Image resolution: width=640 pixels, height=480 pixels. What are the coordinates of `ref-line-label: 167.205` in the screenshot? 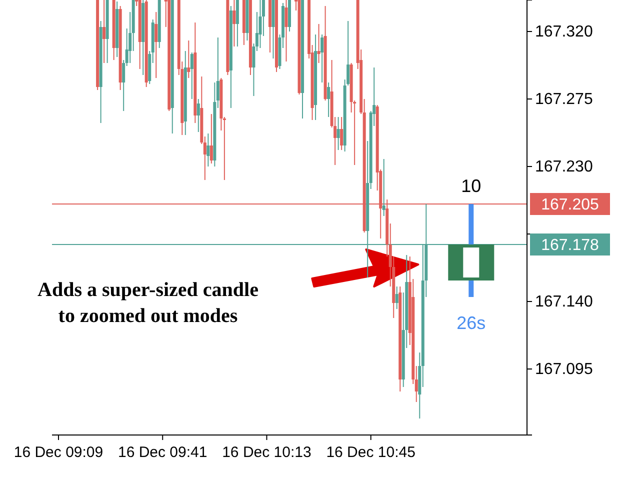 It's located at (570, 205).